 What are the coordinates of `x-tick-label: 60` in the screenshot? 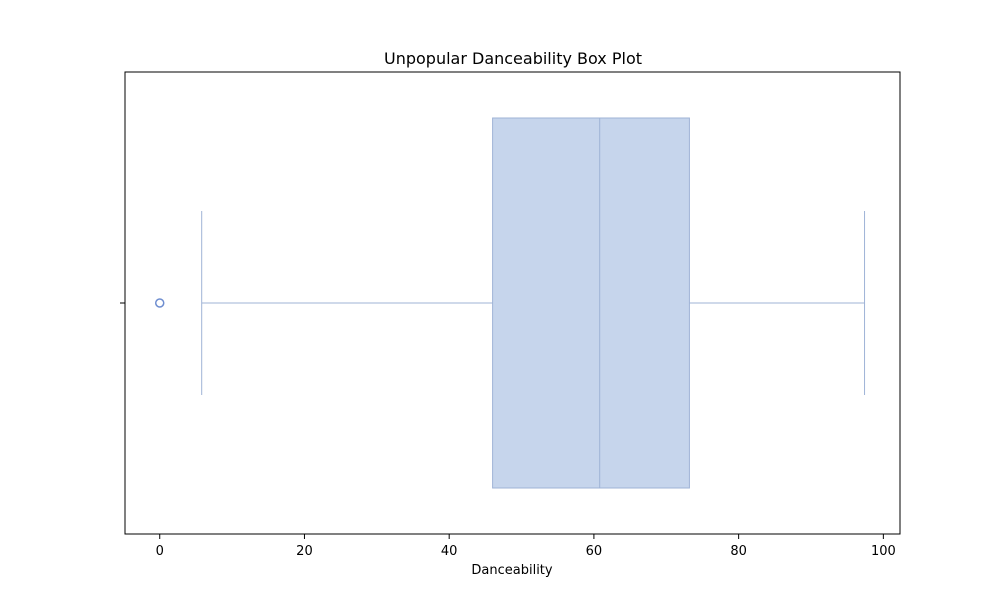 It's located at (594, 551).